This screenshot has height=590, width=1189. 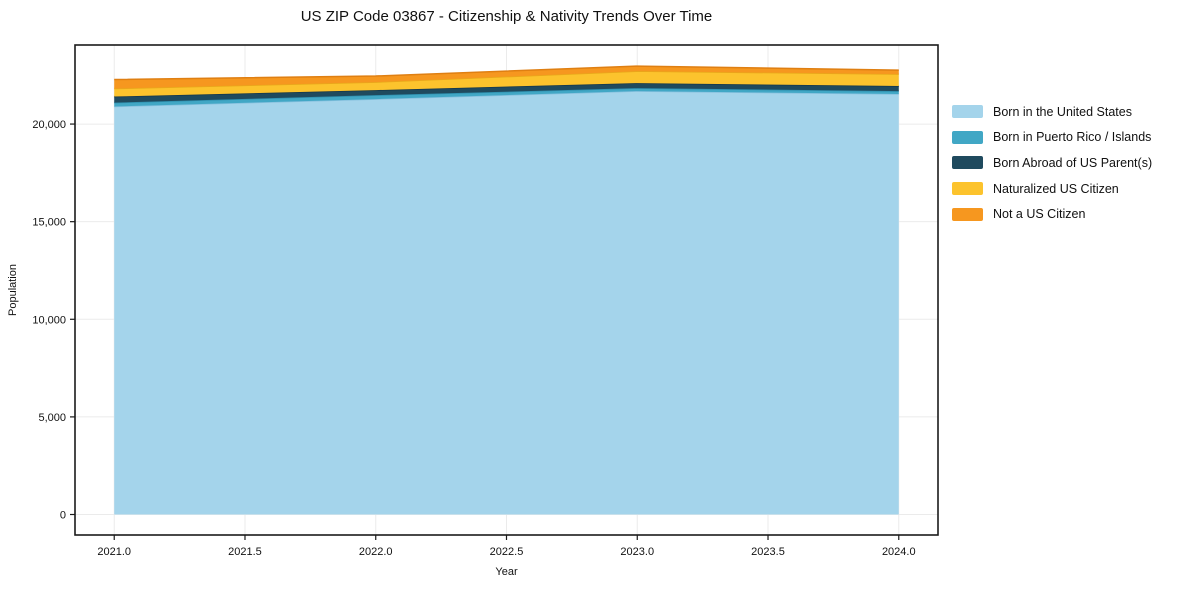 I want to click on legend-swatch-not-citizen, so click(x=967, y=214).